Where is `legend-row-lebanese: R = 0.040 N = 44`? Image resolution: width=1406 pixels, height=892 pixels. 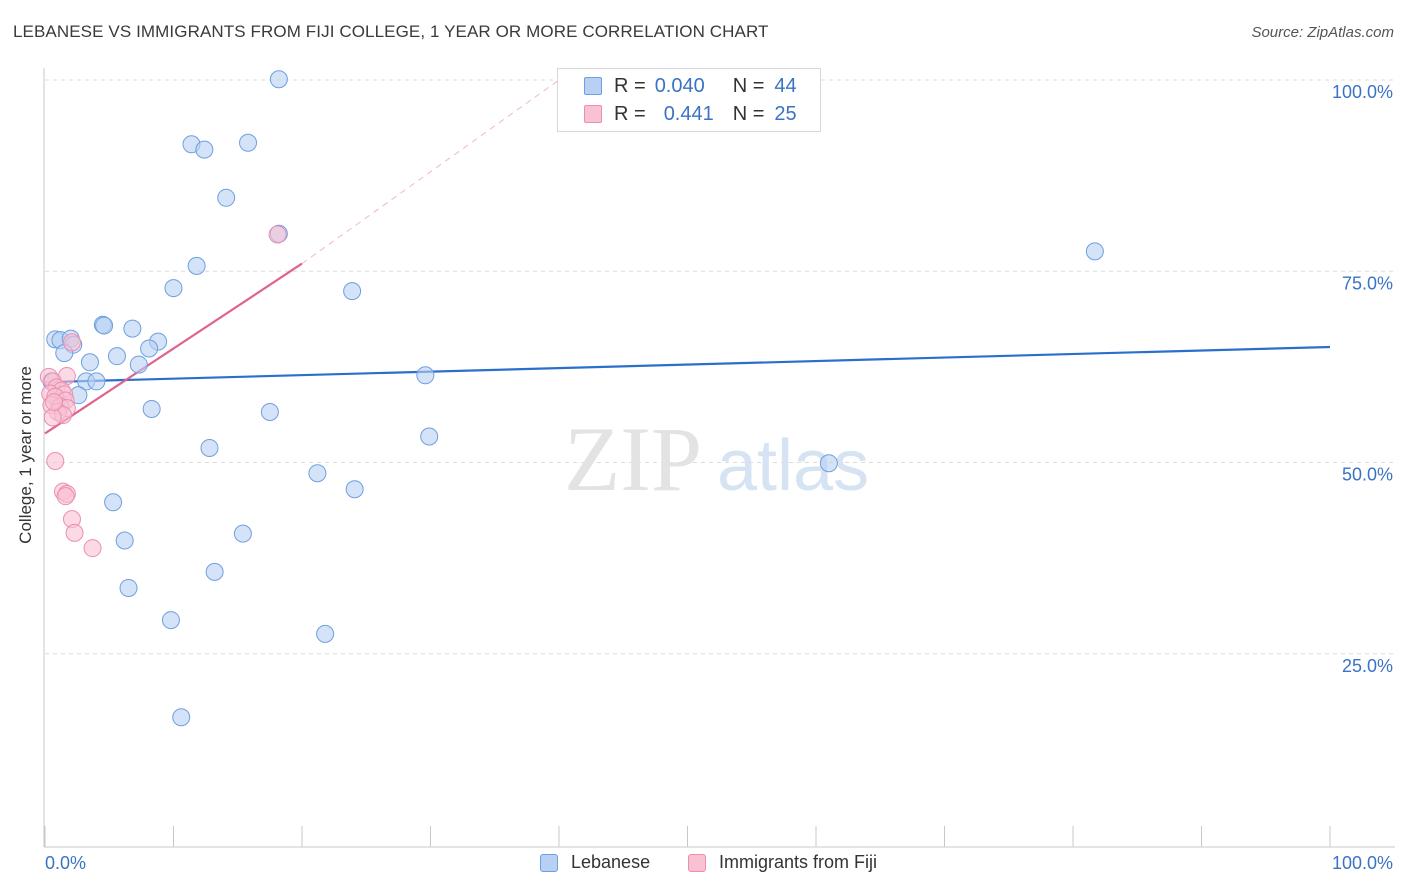
legend-row-lebanese: R = 0.040 N = 44 is located at coordinates (690, 86).